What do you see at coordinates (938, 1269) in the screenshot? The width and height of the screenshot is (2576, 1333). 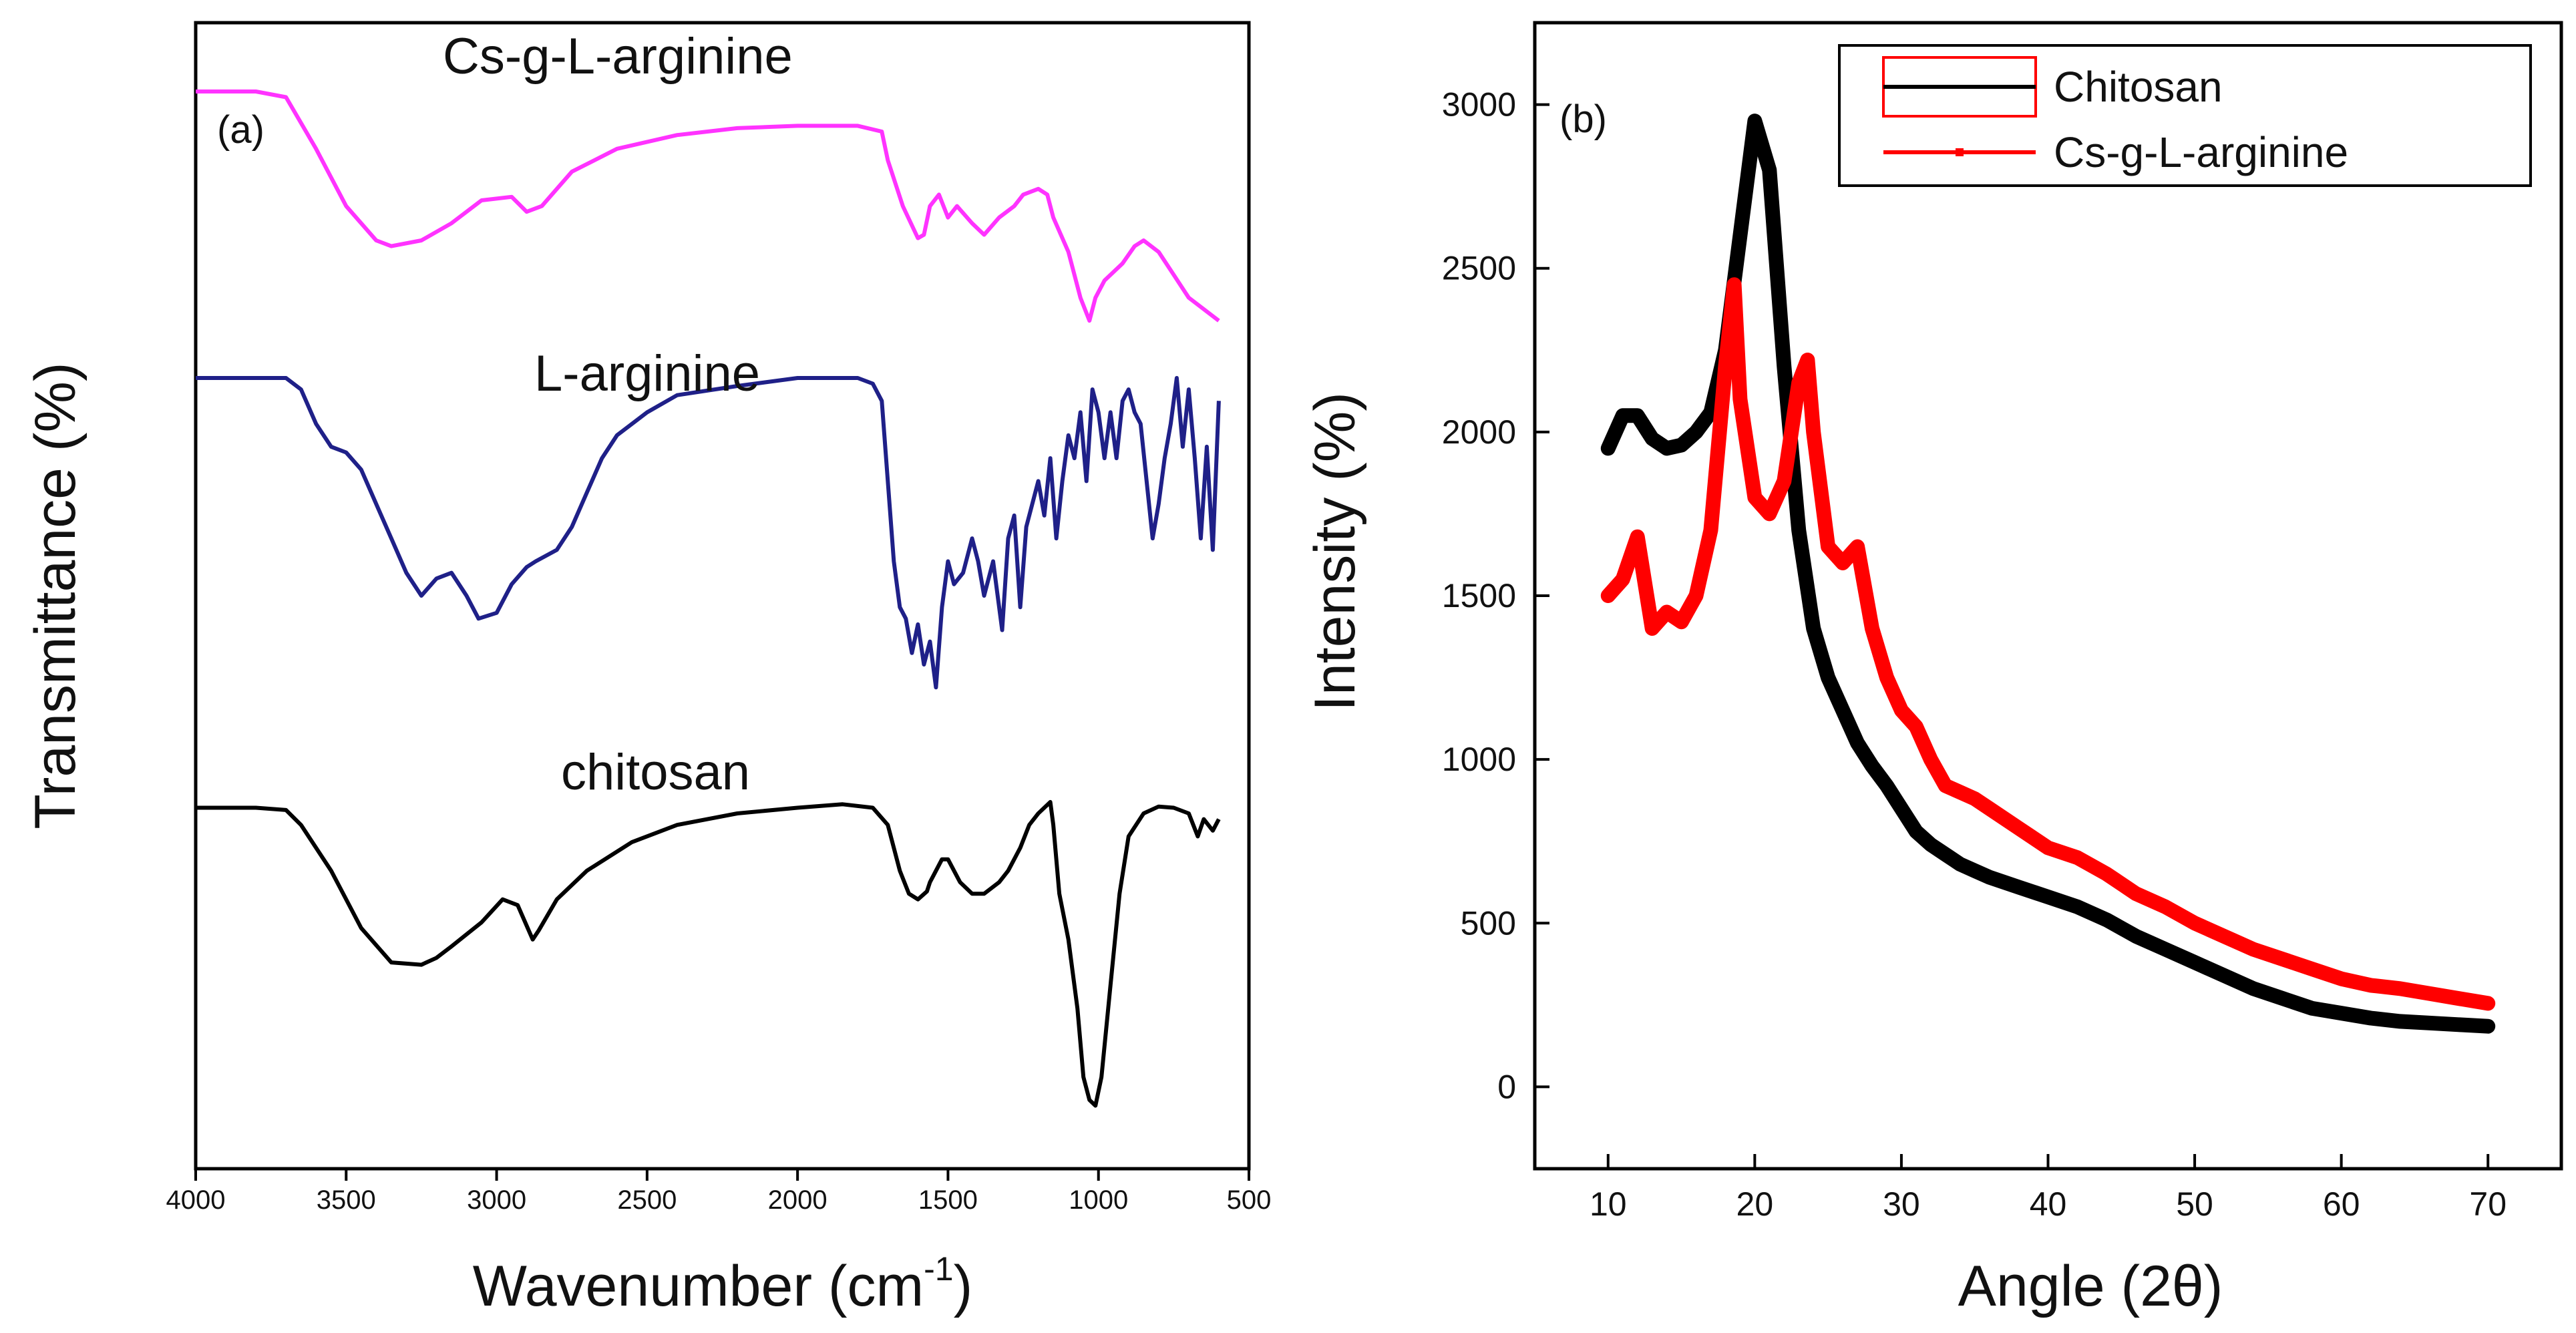 I see `x-axis-title-superscript: -1` at bounding box center [938, 1269].